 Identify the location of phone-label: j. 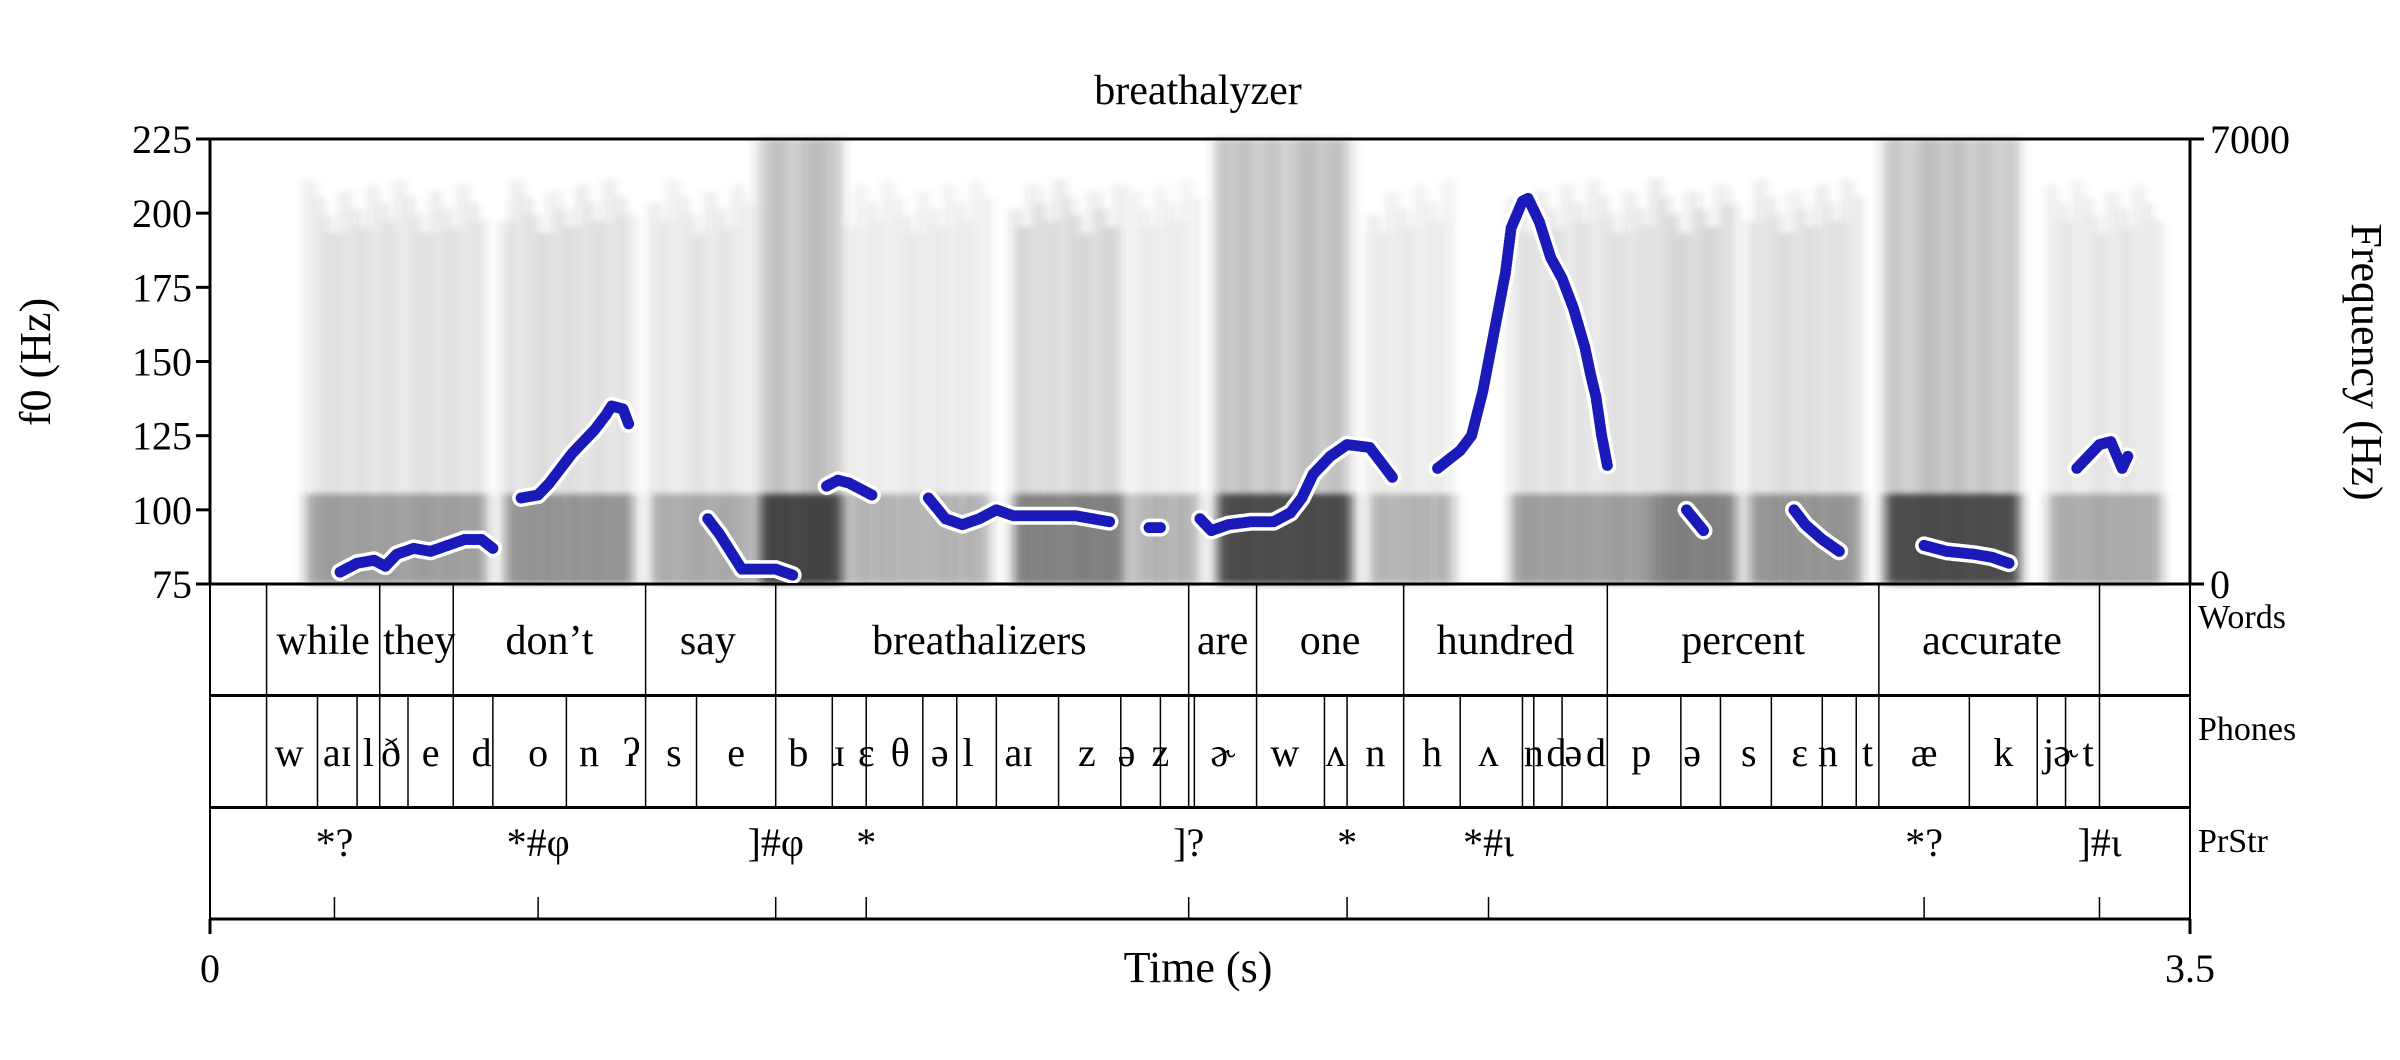
(2047, 752).